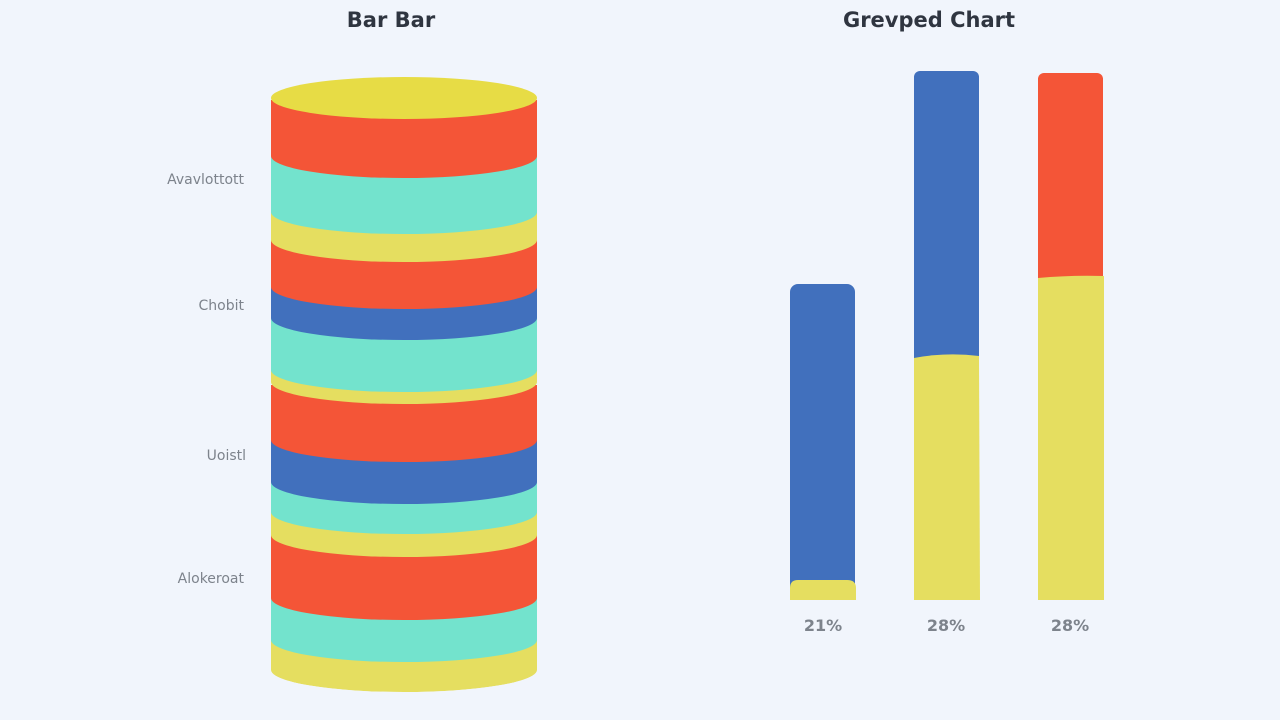 The width and height of the screenshot is (1280, 720). Describe the element at coordinates (823, 590) in the screenshot. I see `bar-1-segment-yellow` at that location.